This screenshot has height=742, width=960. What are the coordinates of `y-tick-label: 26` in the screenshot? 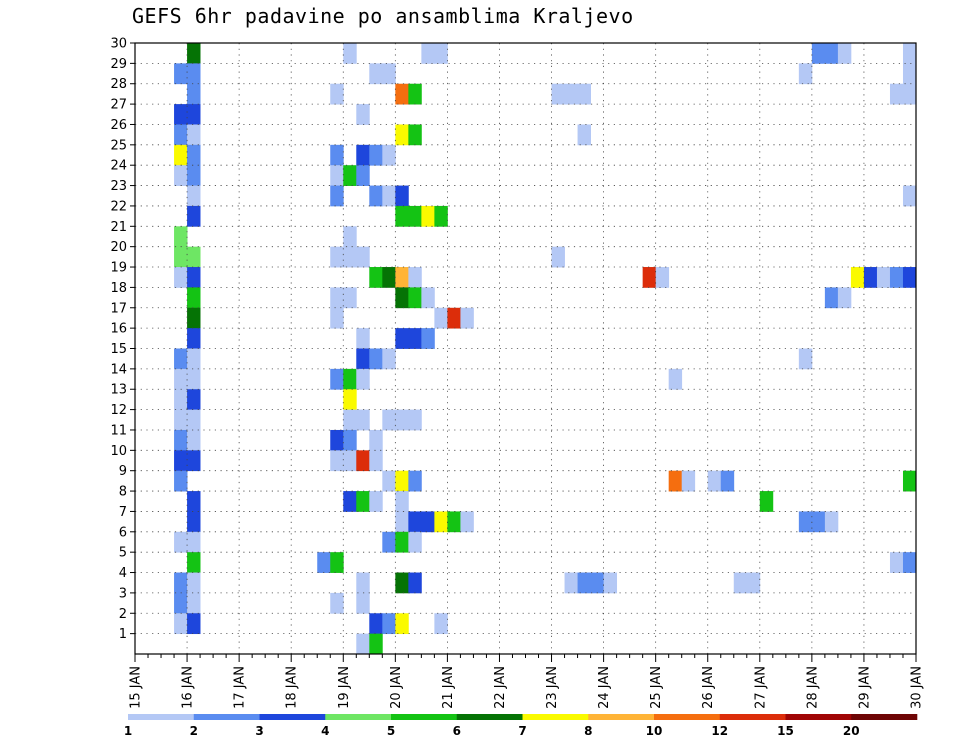 It's located at (118, 125).